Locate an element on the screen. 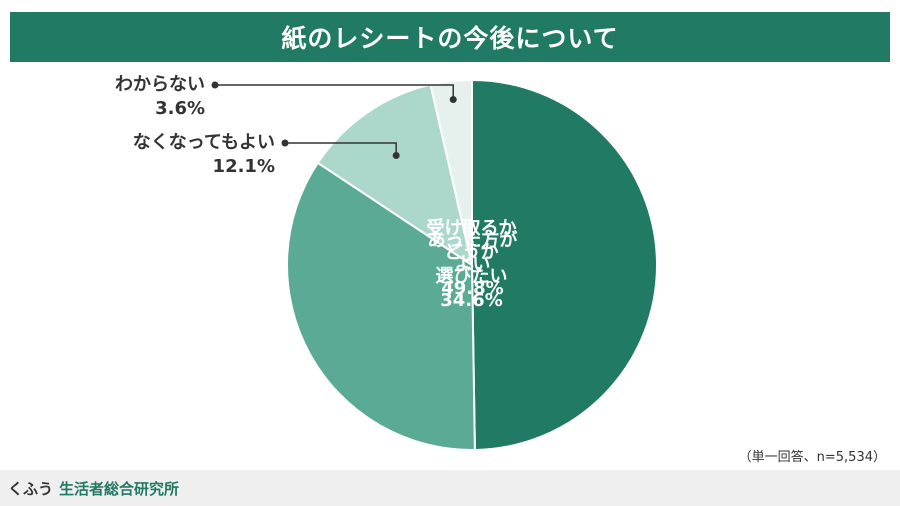 The image size is (900, 506). slice-label: あった方が よい is located at coordinates (472, 252).